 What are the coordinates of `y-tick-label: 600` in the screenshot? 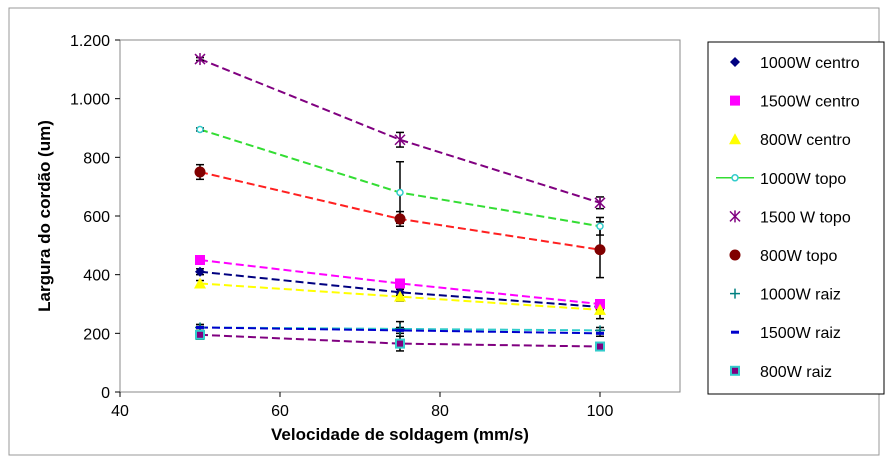 It's located at (96, 217).